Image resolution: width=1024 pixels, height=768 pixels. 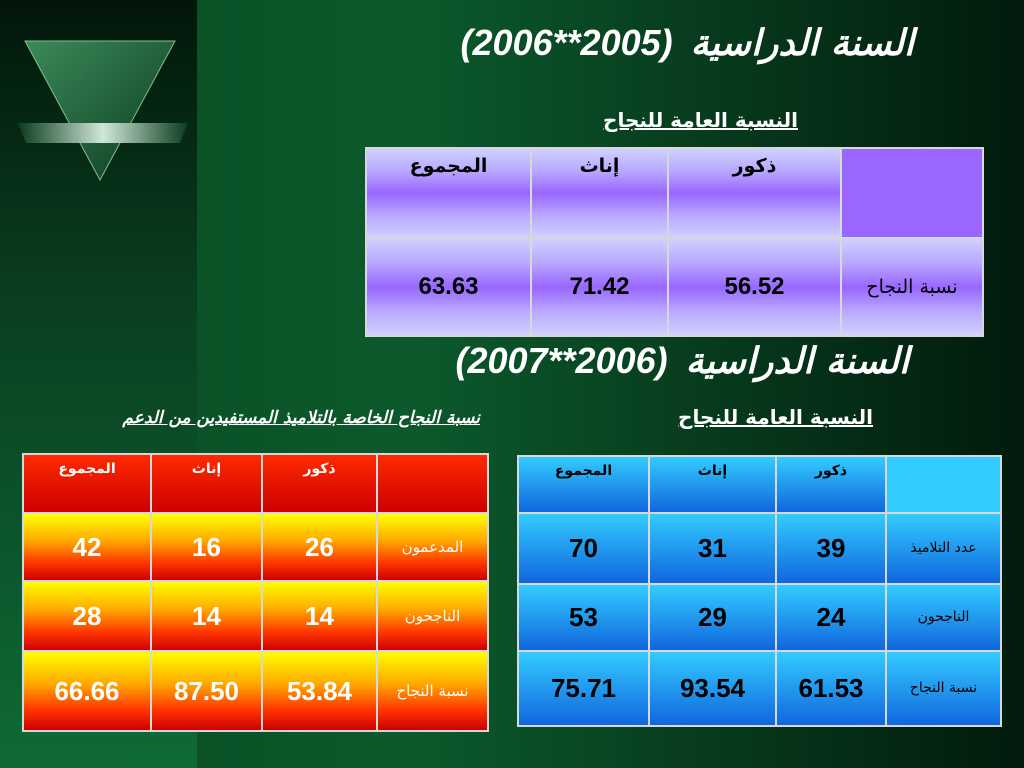 I want to click on row-label: المدعمون, so click(x=432, y=547).